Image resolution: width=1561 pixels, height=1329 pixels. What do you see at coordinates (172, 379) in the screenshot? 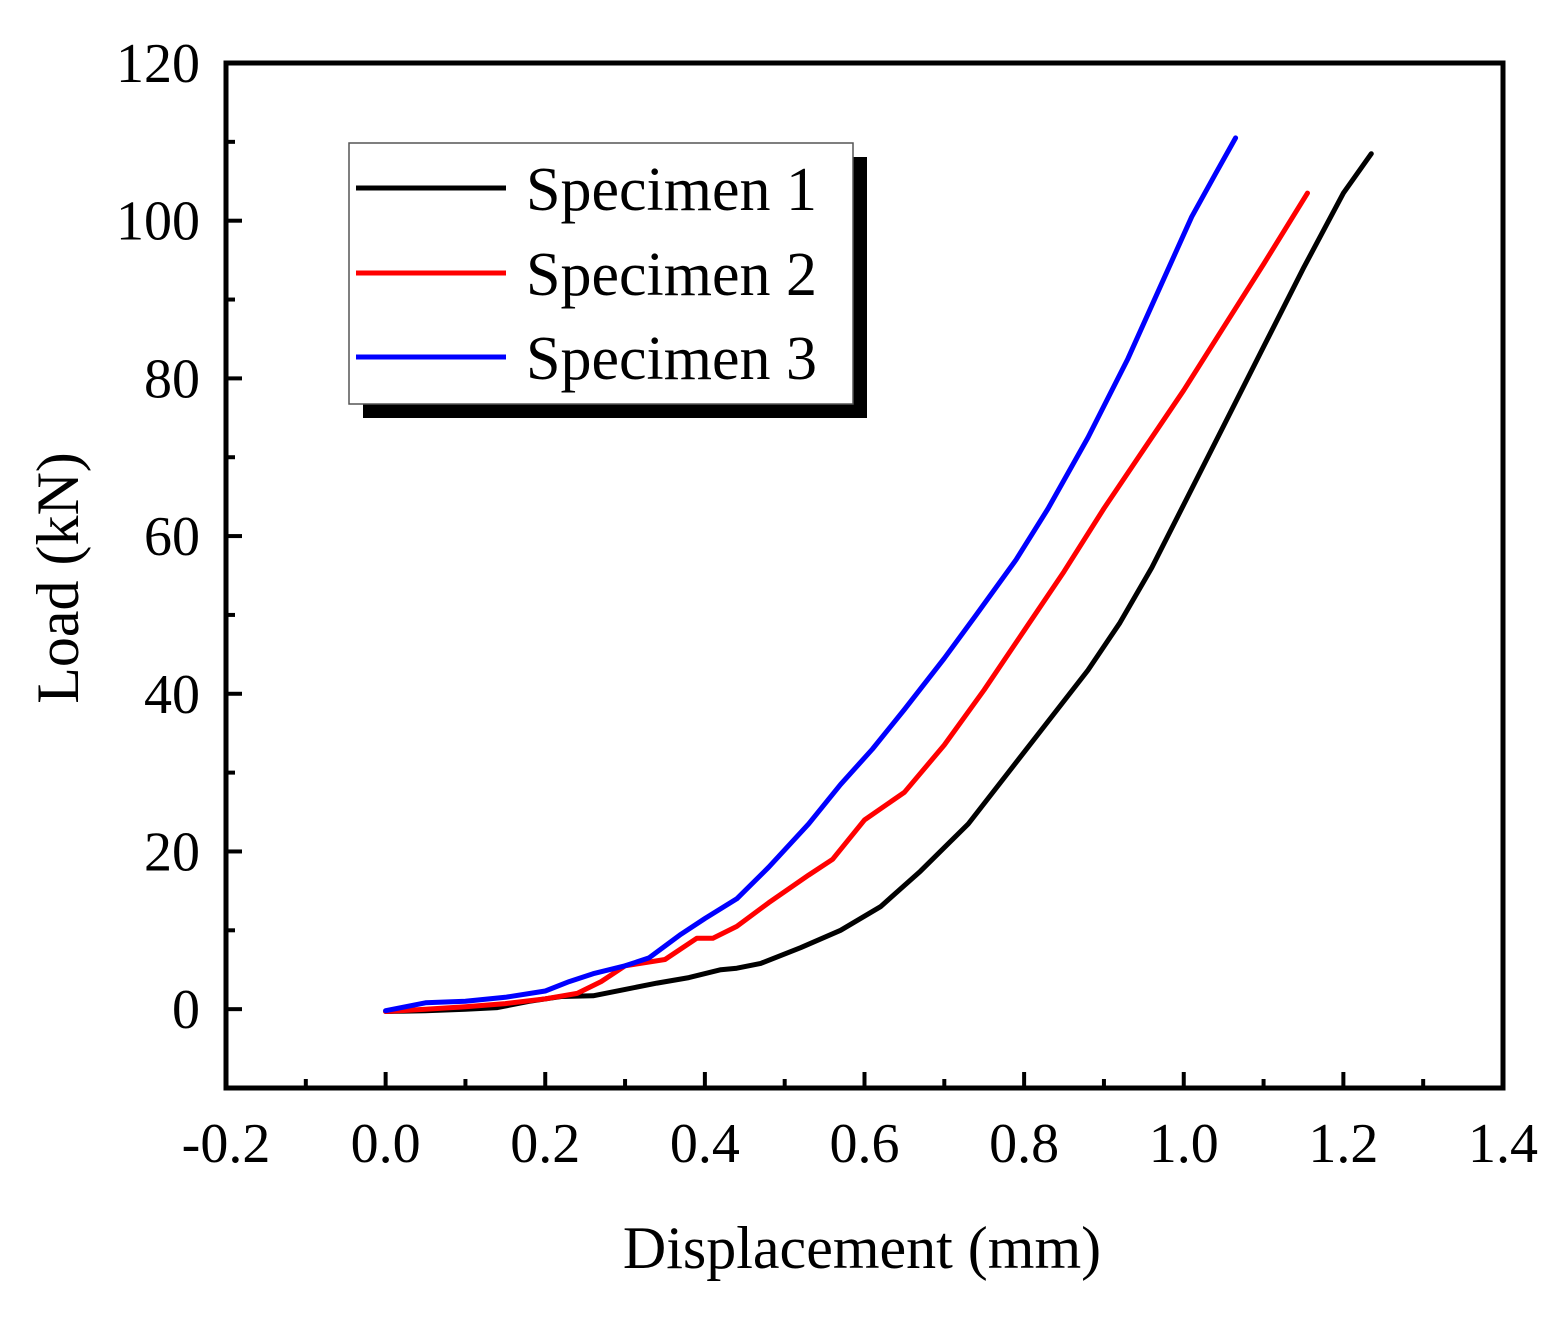
I see `y-tick-label: 80` at bounding box center [172, 379].